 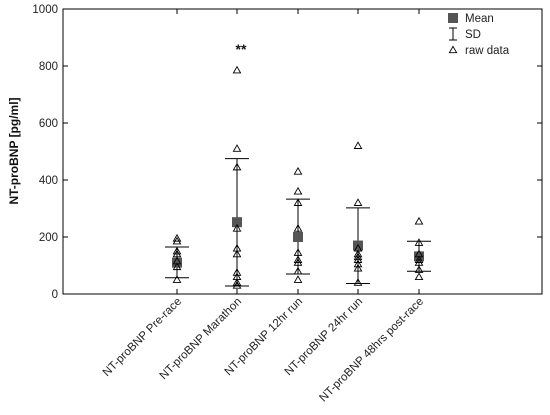 I want to click on y-tick-label: 600, so click(x=48, y=124).